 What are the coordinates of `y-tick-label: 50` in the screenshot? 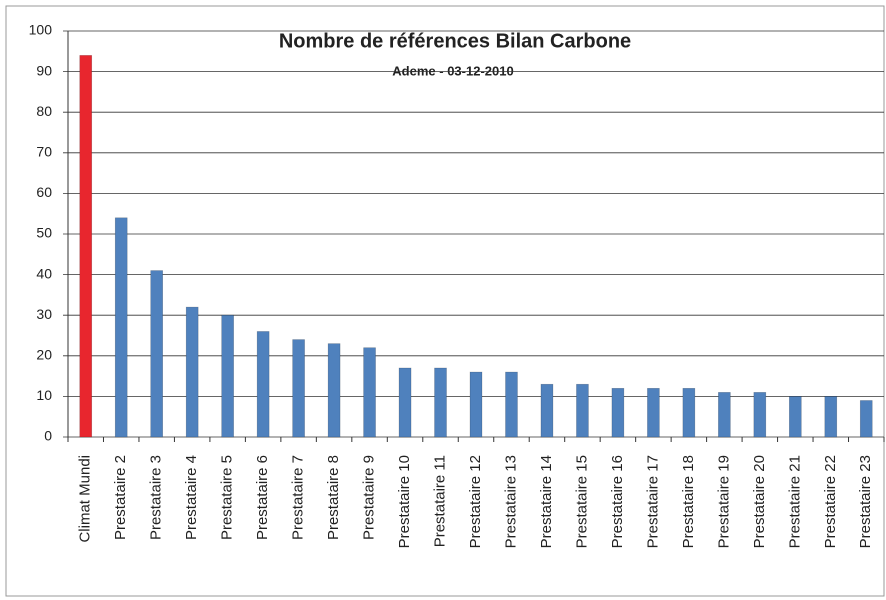 It's located at (44, 233).